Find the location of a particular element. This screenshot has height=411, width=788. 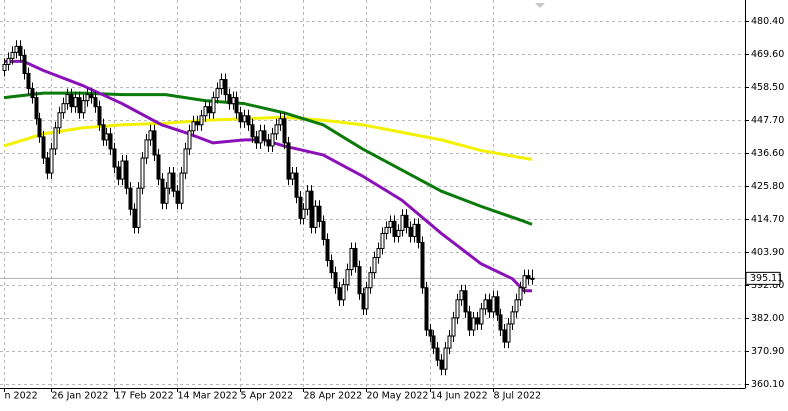

moving-average-line is located at coordinates (268, 138).